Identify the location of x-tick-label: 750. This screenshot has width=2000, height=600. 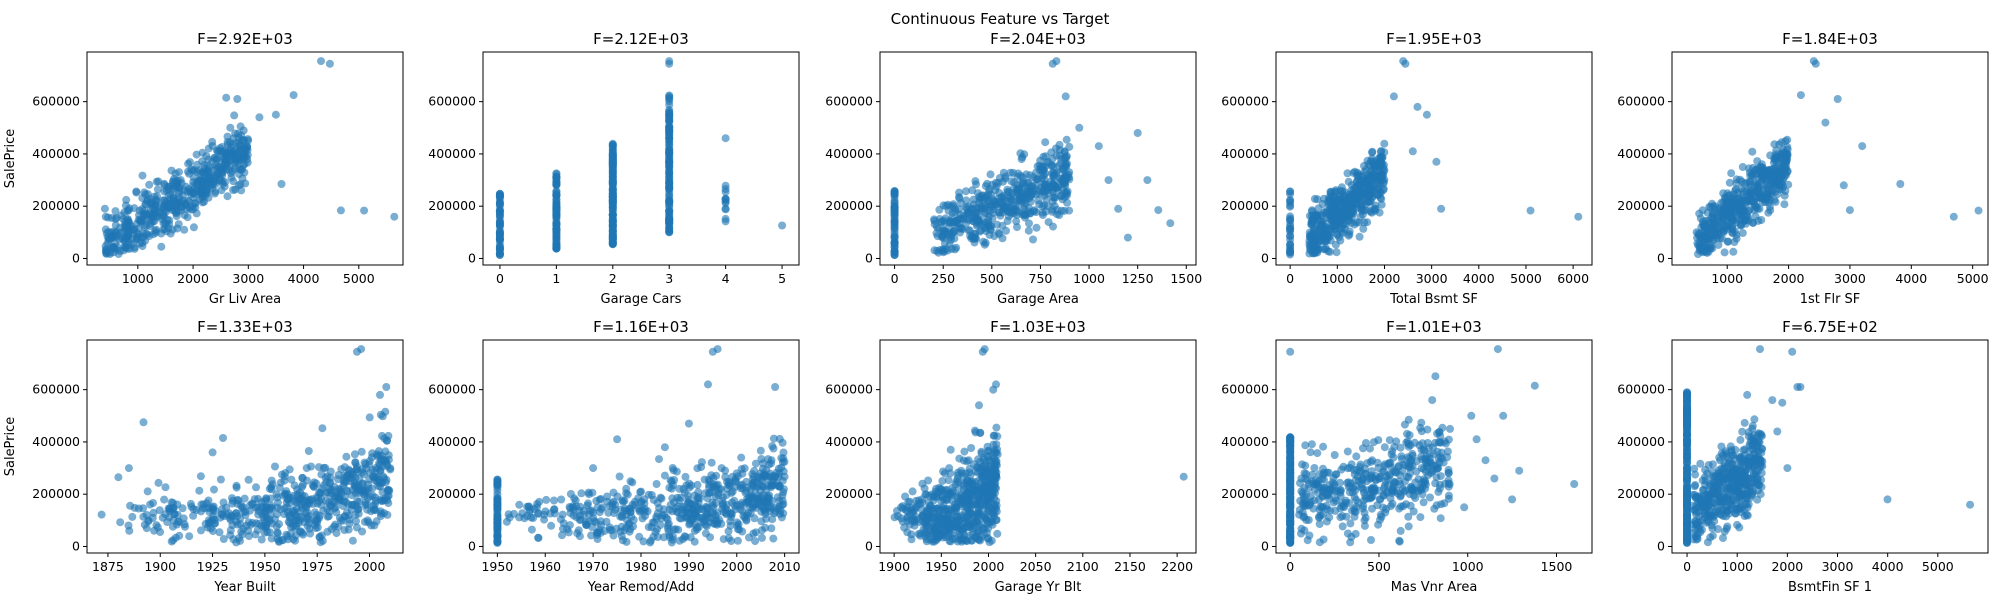
(1041, 278).